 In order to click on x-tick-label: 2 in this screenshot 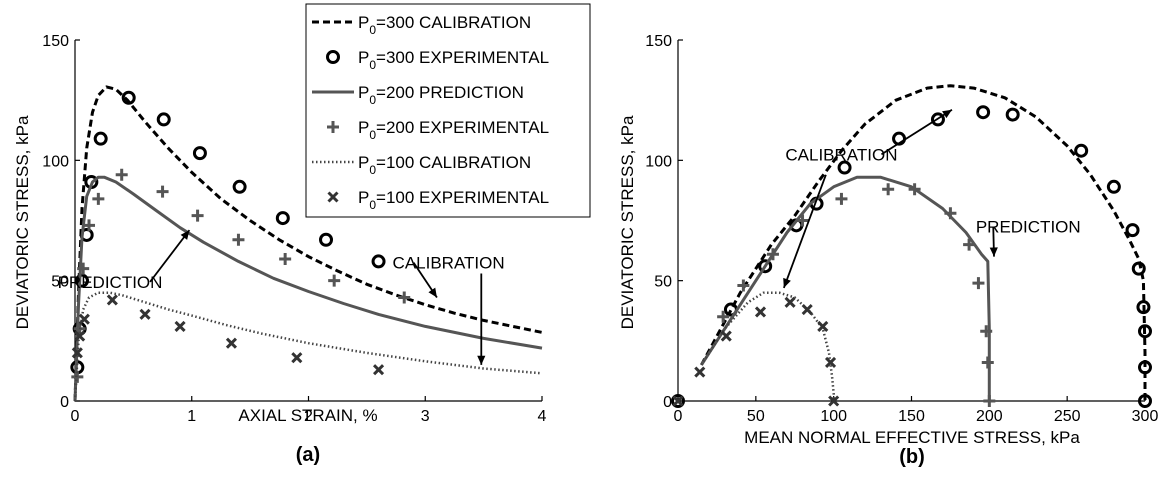, I will do `click(308, 416)`.